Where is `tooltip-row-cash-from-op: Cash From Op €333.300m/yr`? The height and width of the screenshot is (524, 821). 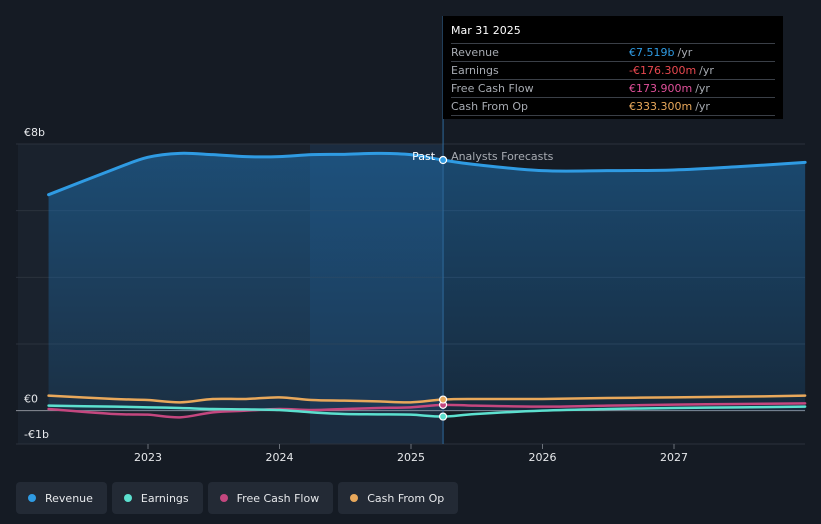
tooltip-row-cash-from-op: Cash From Op €333.300m/yr is located at coordinates (613, 106).